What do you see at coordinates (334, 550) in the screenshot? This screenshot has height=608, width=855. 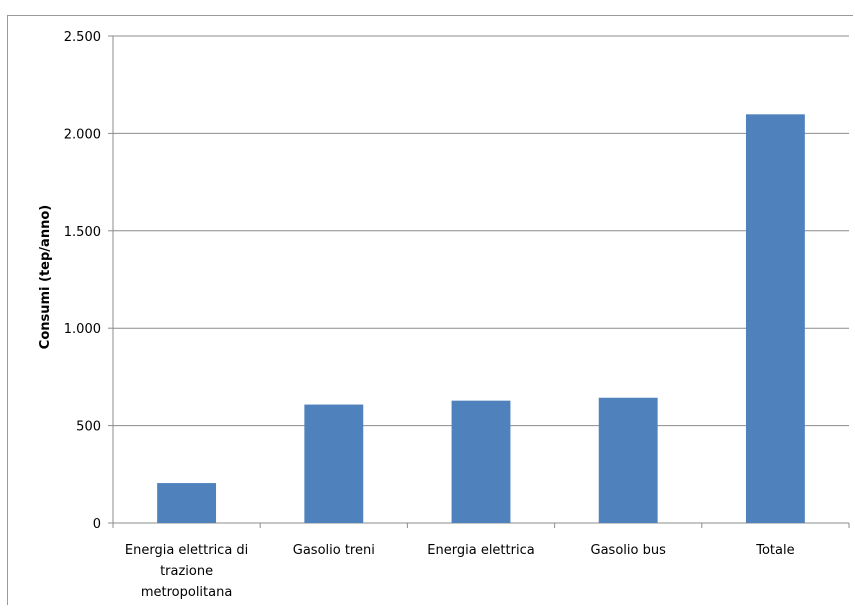 I see `x-category-label: Gasolio treni` at bounding box center [334, 550].